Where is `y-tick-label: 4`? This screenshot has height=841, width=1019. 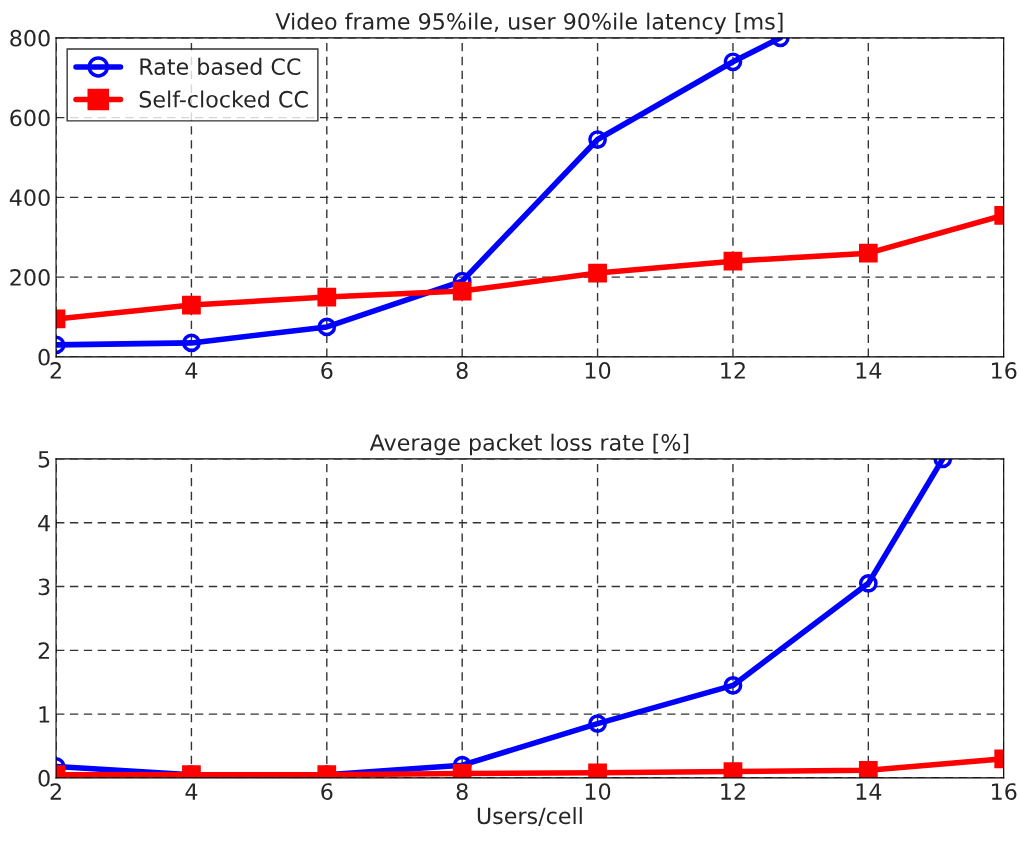
y-tick-label: 4 is located at coordinates (44, 523).